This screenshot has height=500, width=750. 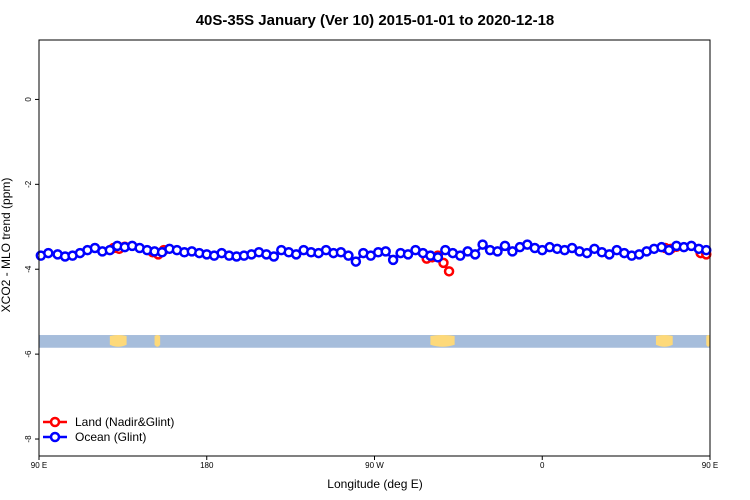 I want to click on y-tick-label-2: -4, so click(x=28, y=269).